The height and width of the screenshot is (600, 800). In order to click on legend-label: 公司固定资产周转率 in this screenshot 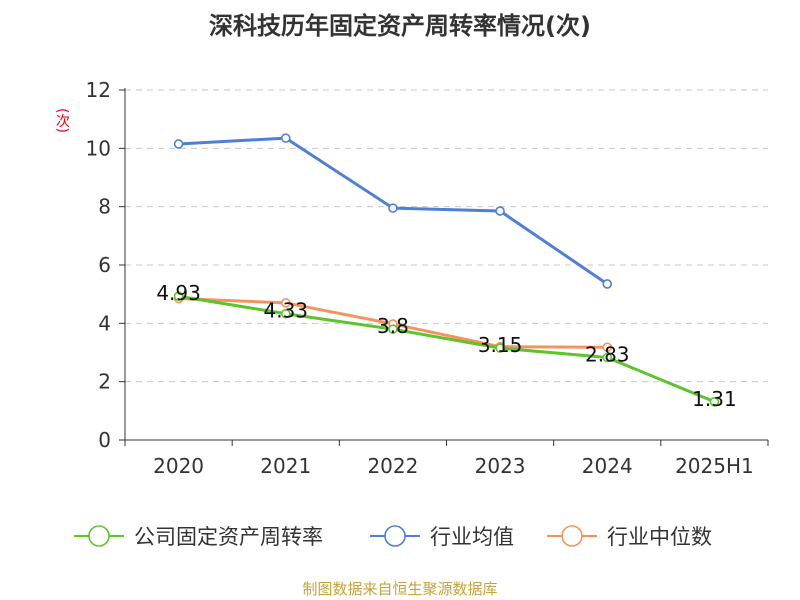, I will do `click(228, 537)`.